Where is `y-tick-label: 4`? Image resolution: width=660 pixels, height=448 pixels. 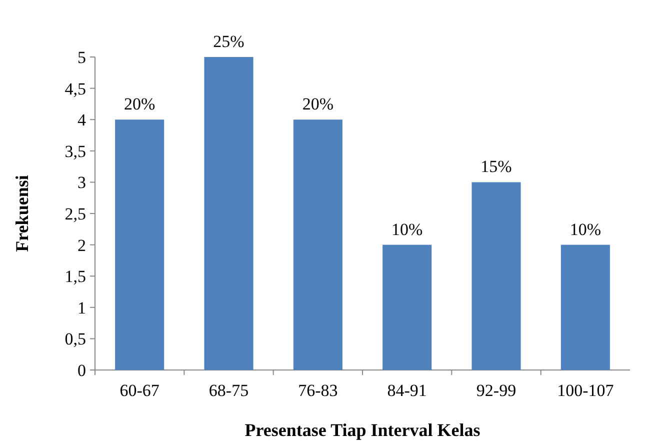
y-tick-label: 4 is located at coordinates (82, 120).